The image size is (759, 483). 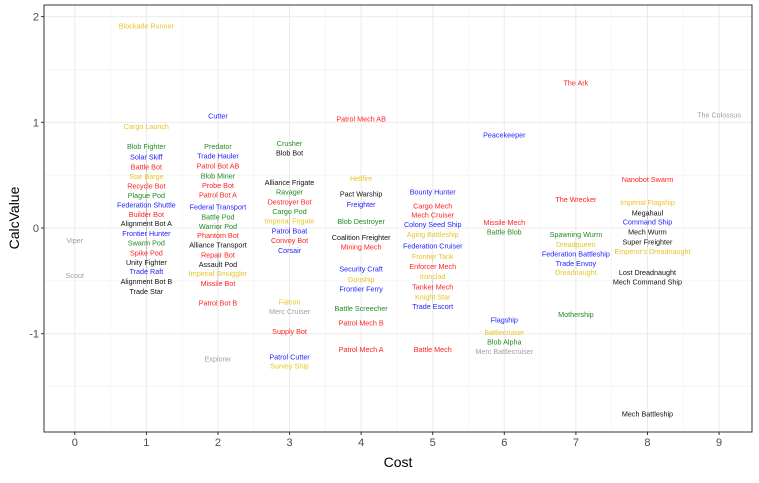 I want to click on point-label: Battle Pod, so click(x=217, y=217).